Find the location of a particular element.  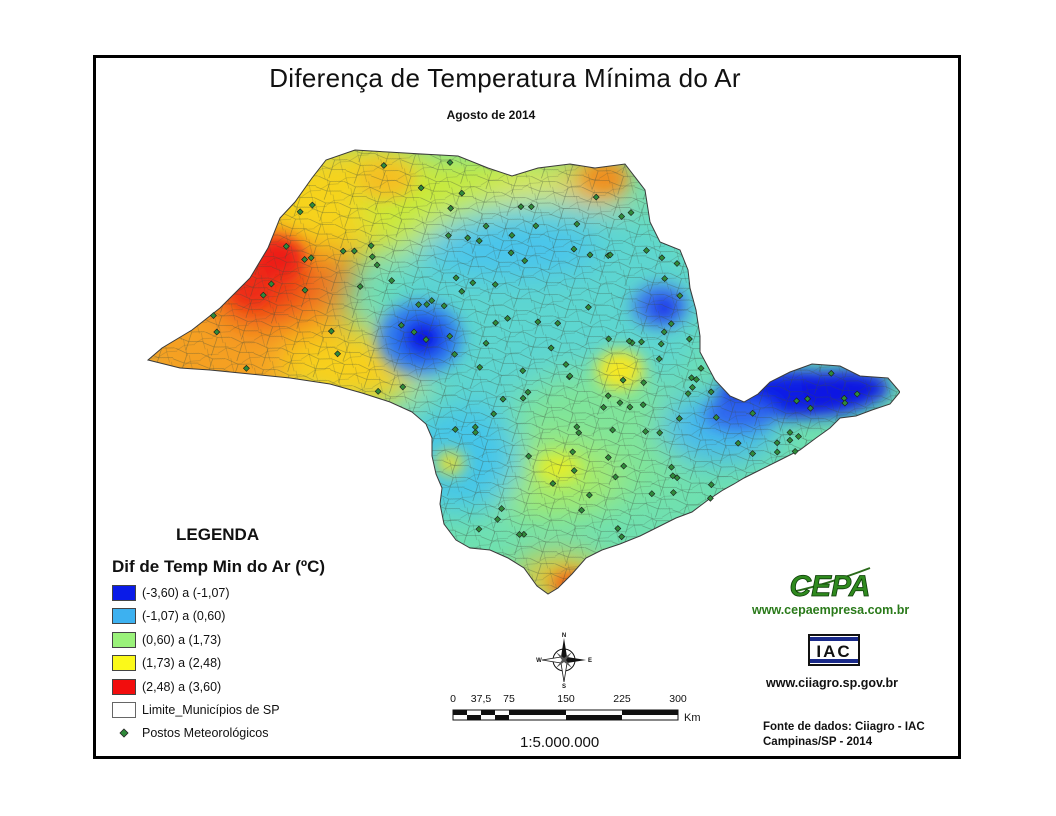

north-arrow-icon: N S E W is located at coordinates (564, 660).